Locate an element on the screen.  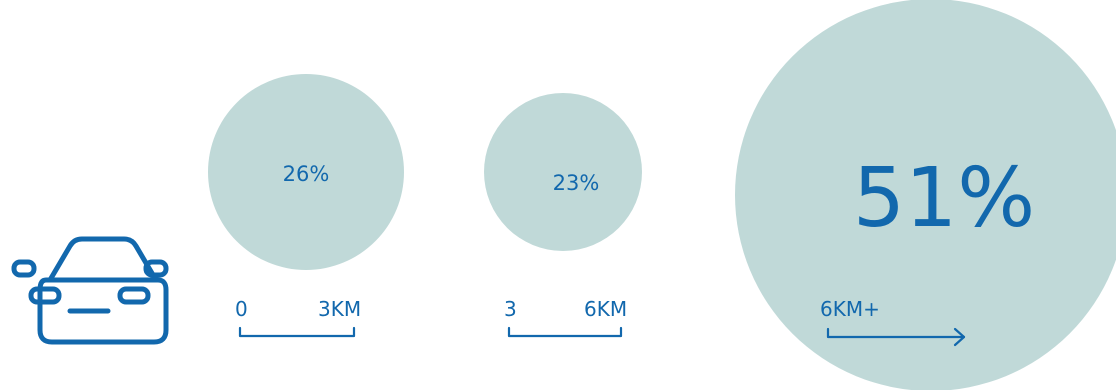
range-start-label: 6KM+ is located at coordinates (850, 309).